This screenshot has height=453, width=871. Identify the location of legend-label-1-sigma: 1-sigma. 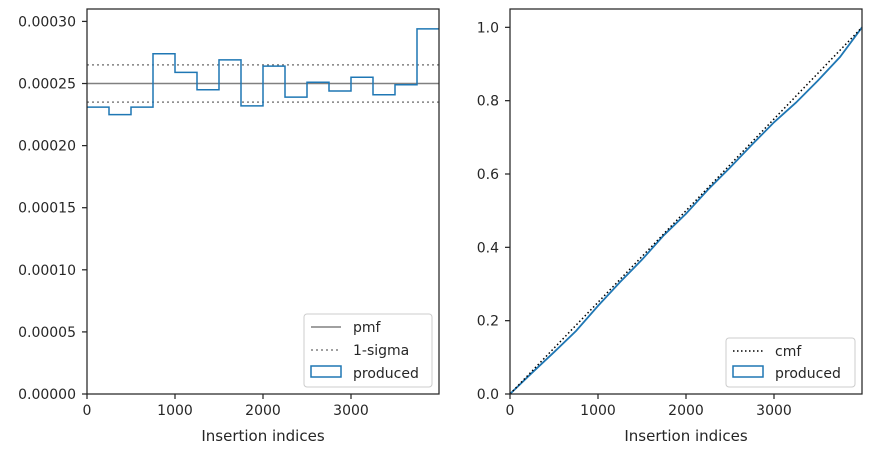
(381, 351).